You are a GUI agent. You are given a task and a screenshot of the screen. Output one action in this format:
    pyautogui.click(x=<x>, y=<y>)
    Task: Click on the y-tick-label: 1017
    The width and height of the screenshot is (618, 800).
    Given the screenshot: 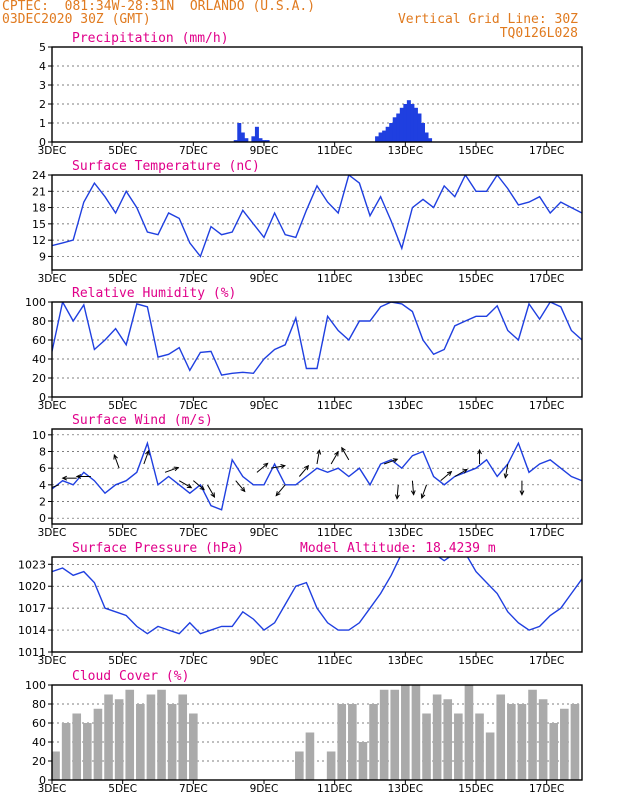 What is the action you would take?
    pyautogui.click(x=32, y=608)
    